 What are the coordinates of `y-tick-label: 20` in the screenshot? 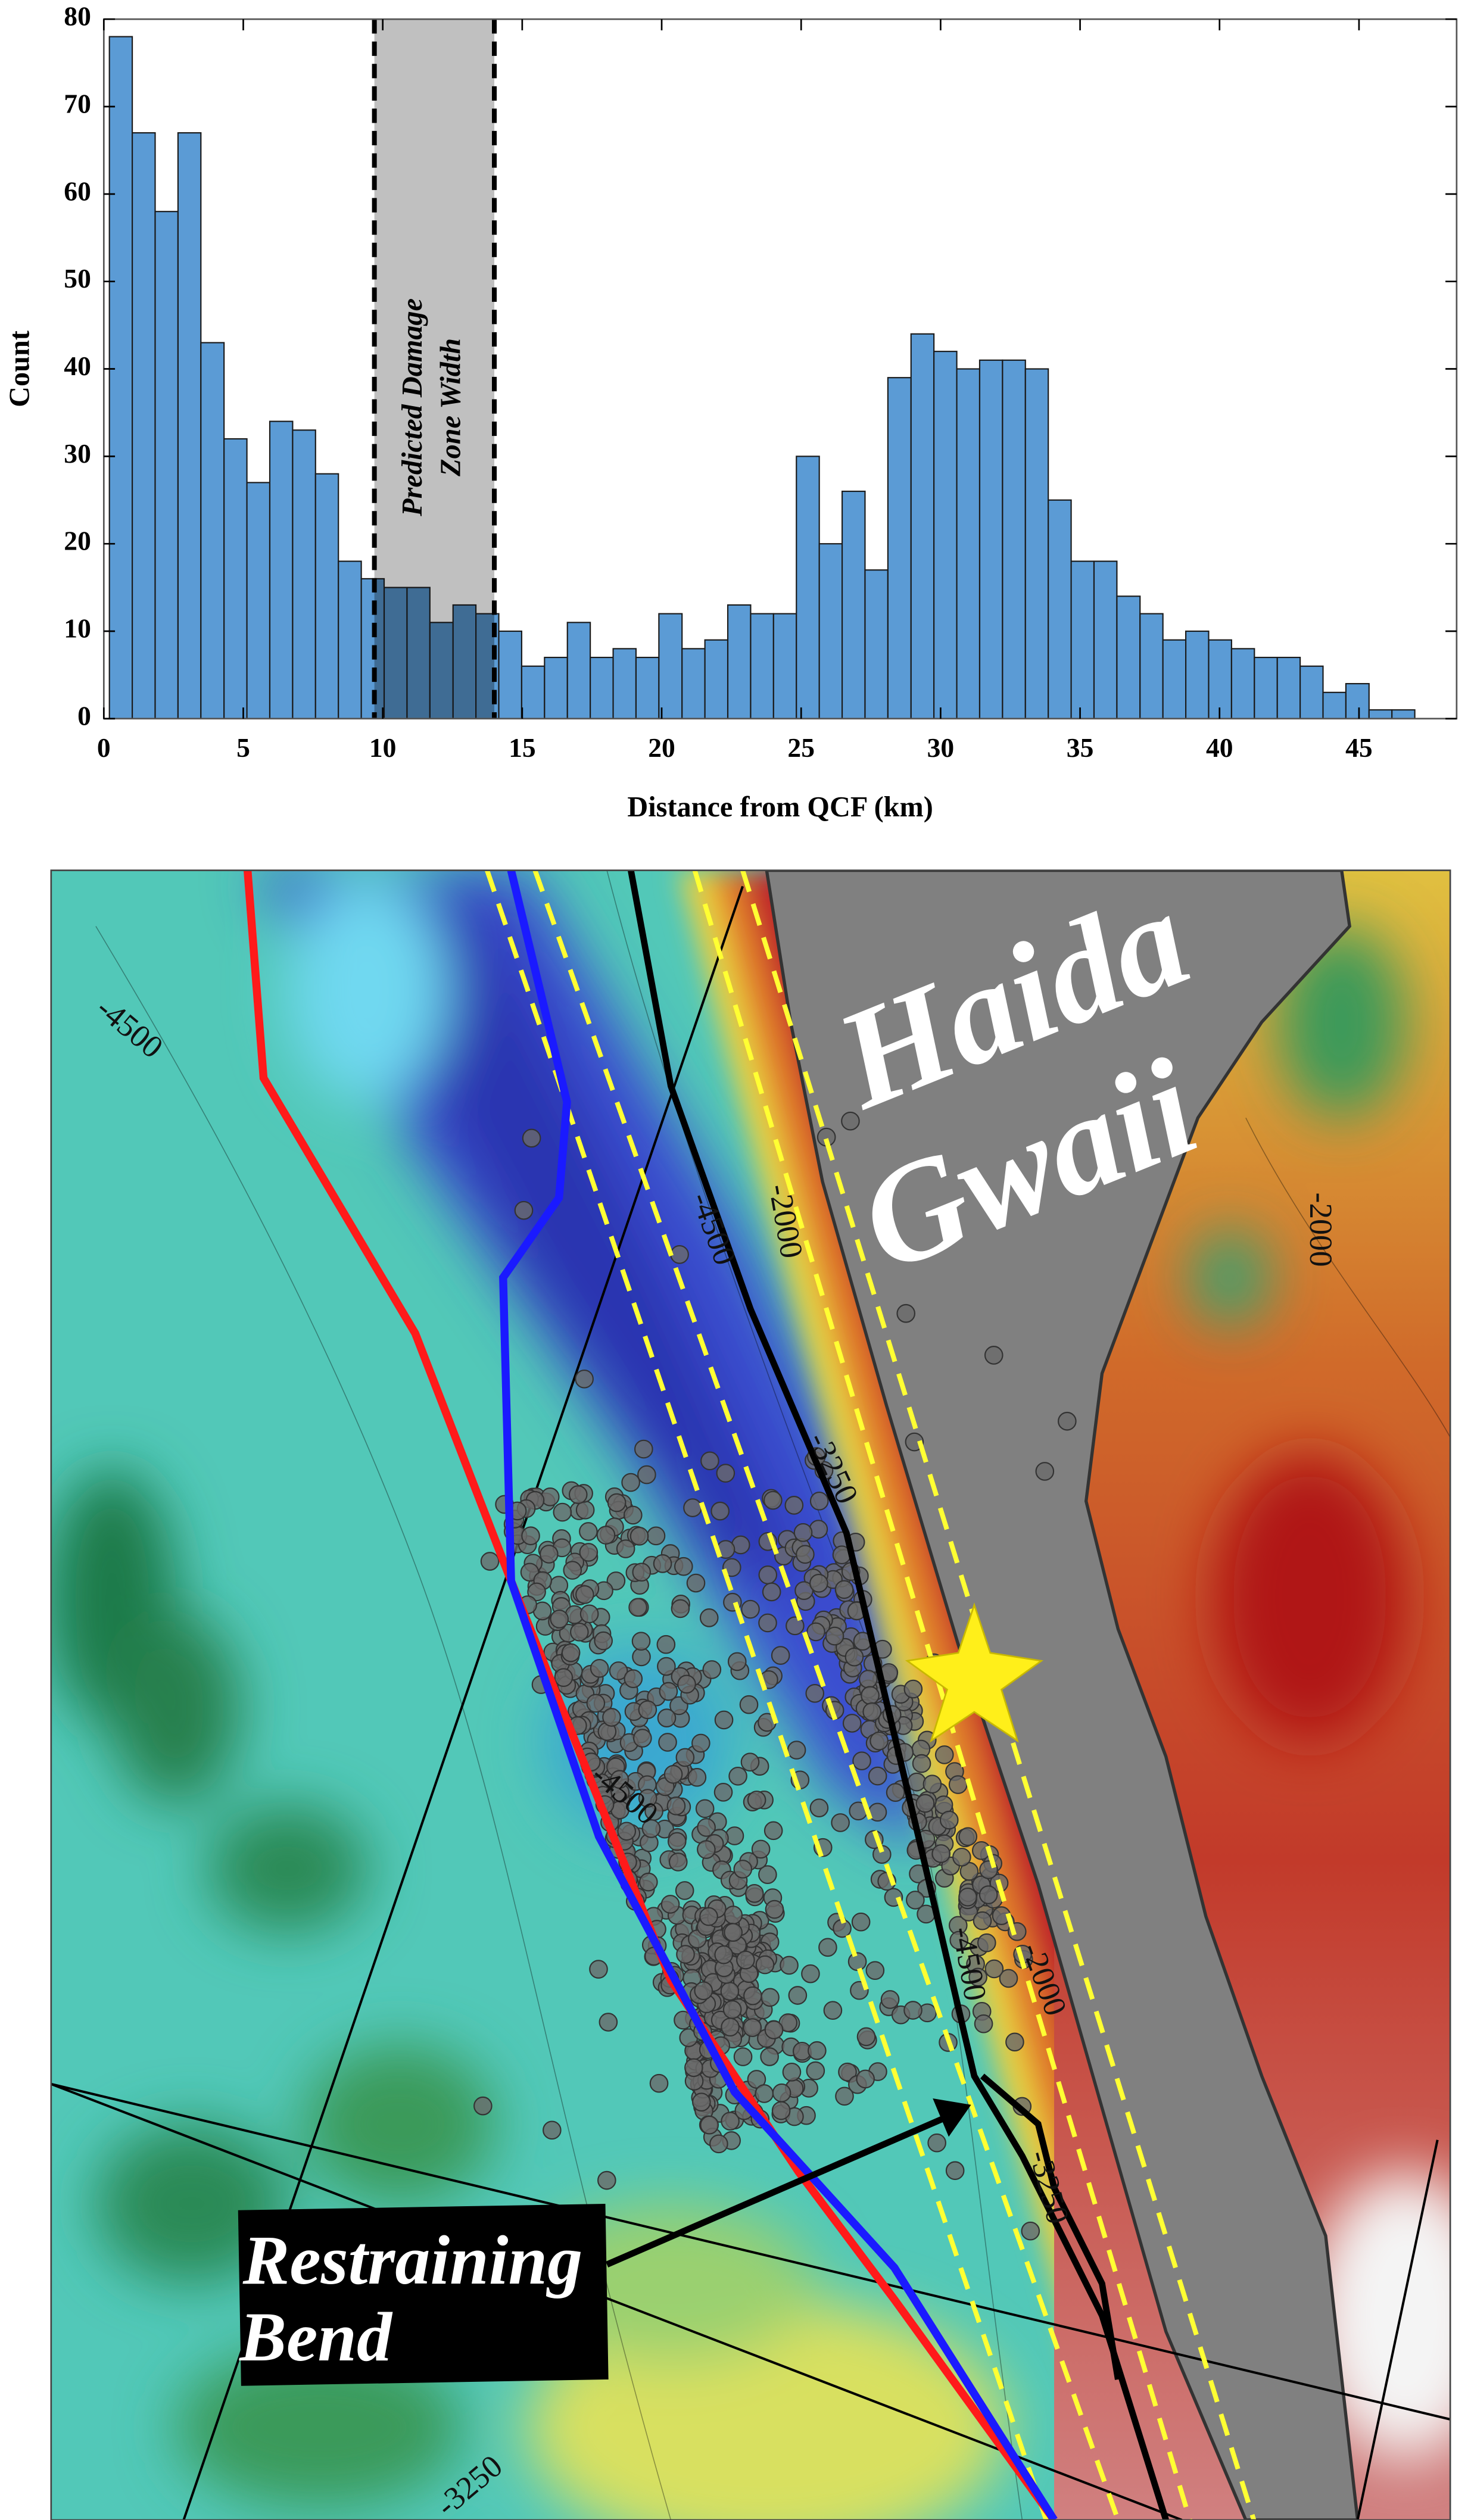 It's located at (77, 541).